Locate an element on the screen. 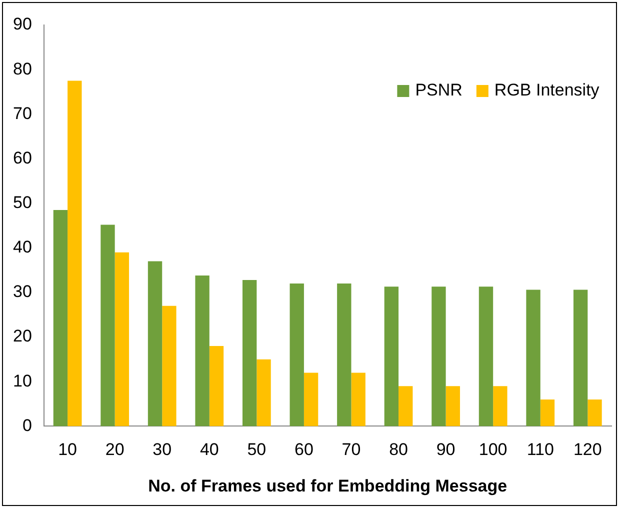 This screenshot has width=621, height=510. x-tick-label: 10 is located at coordinates (68, 450).